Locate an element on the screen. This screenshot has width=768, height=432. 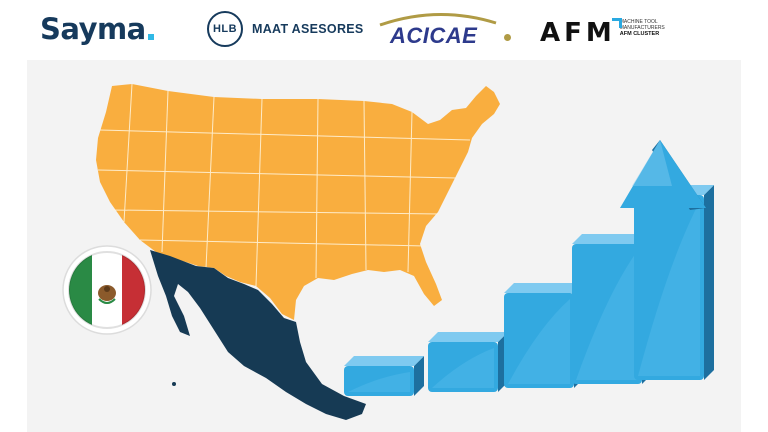
hlb-circle-icon: HLB is located at coordinates (225, 29).